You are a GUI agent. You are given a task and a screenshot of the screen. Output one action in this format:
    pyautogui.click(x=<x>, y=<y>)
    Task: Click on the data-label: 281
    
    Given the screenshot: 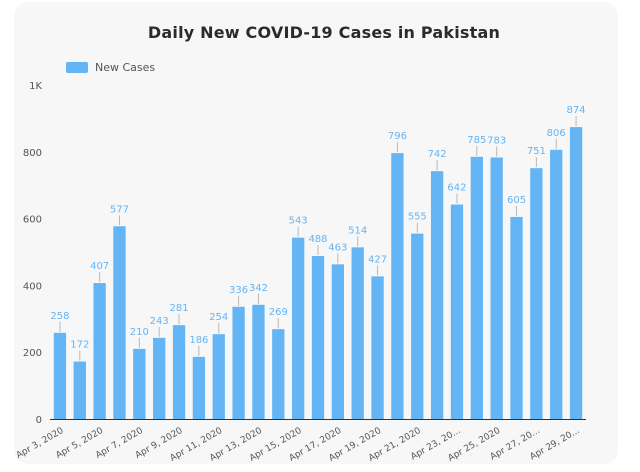 What is the action you would take?
    pyautogui.click(x=178, y=308)
    